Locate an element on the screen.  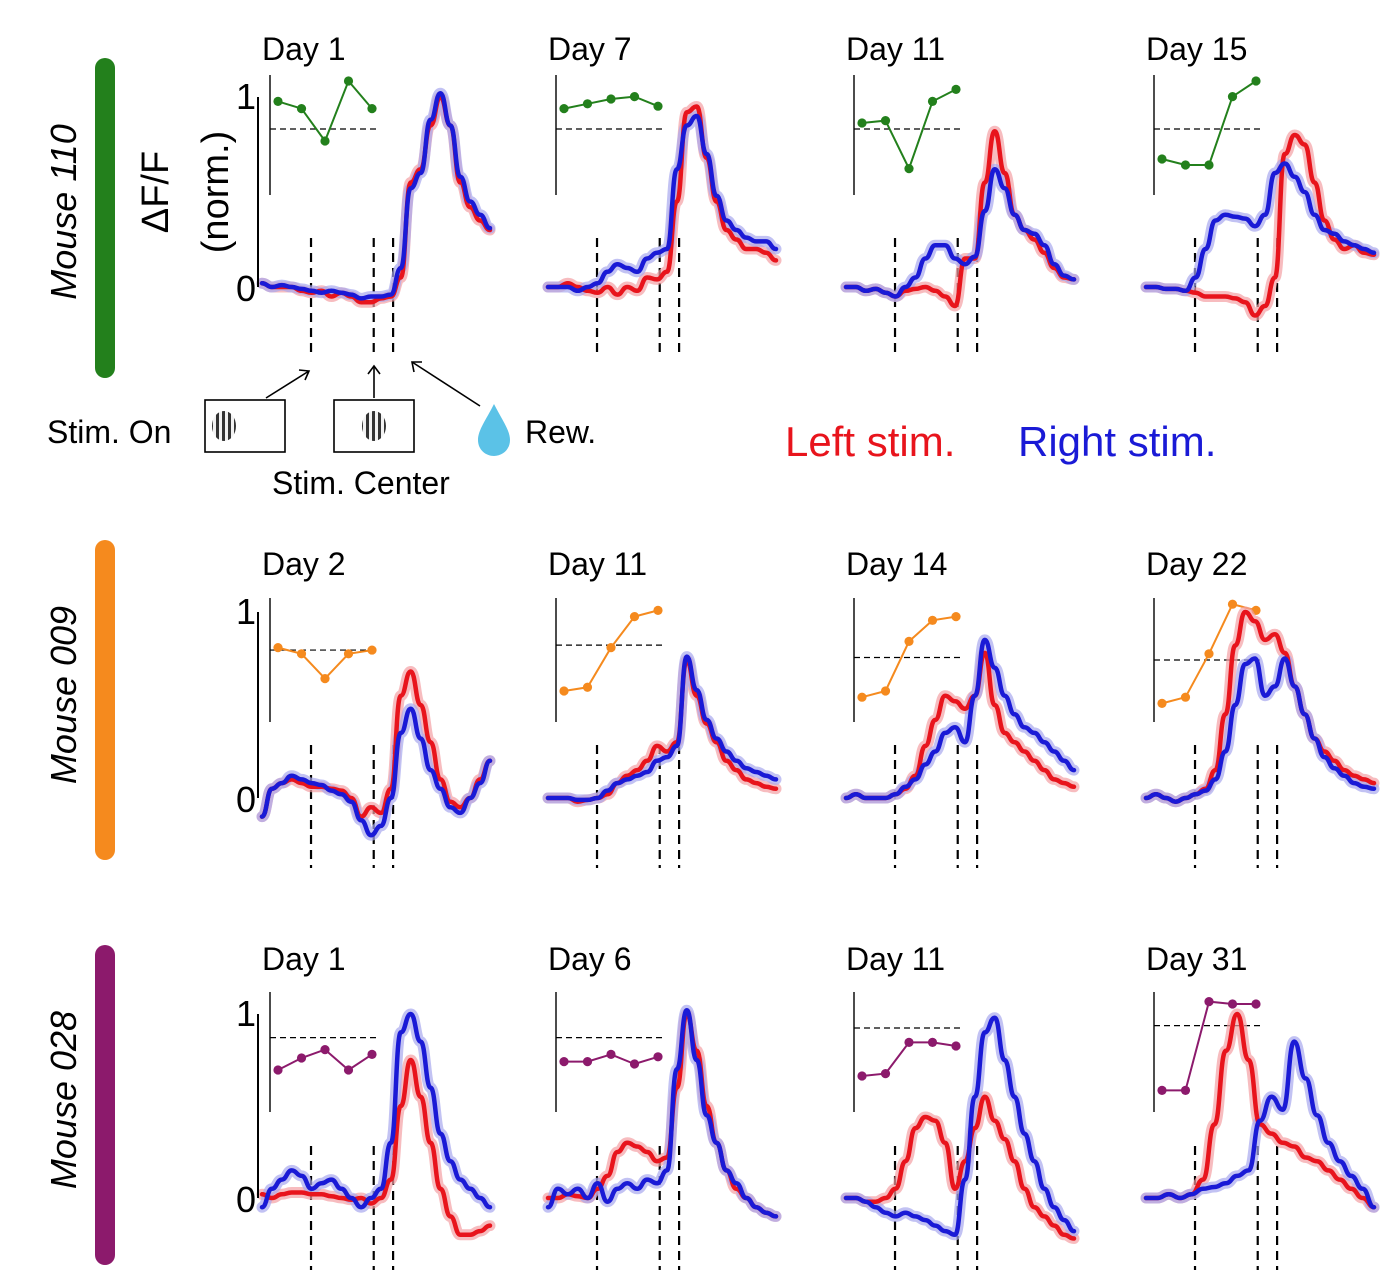
panel-mouse-110-day-1: Day 11 0 is located at coordinates (366, 194).